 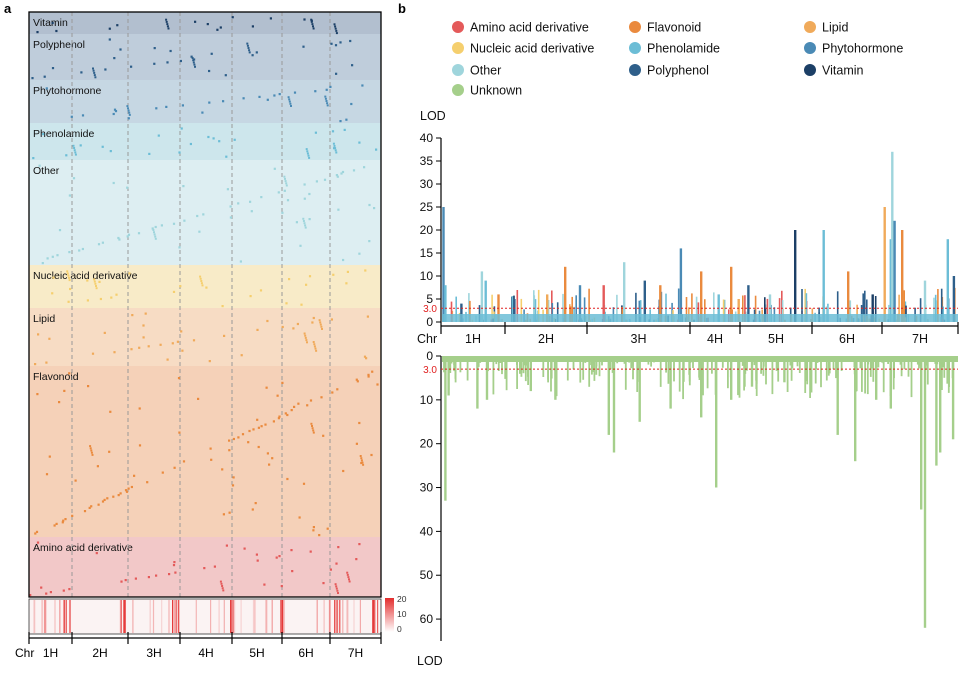 What do you see at coordinates (205, 101) in the screenshot?
I see `band-phytohormone` at bounding box center [205, 101].